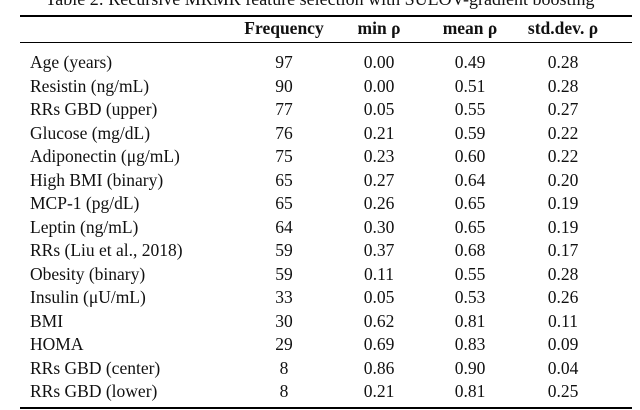  I want to click on top-rule, so click(326, 16).